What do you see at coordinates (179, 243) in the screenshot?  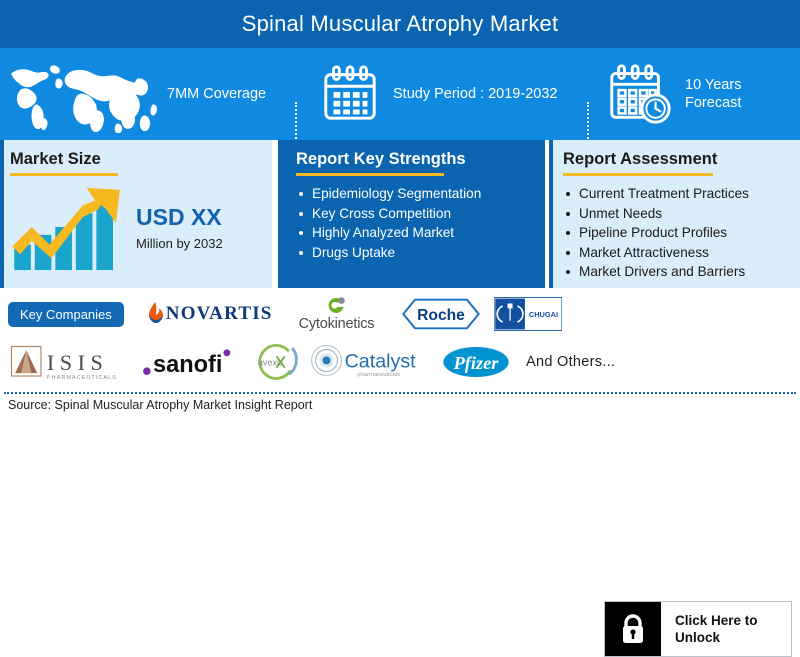 I see `market-size-subtitle: Million by 2032` at bounding box center [179, 243].